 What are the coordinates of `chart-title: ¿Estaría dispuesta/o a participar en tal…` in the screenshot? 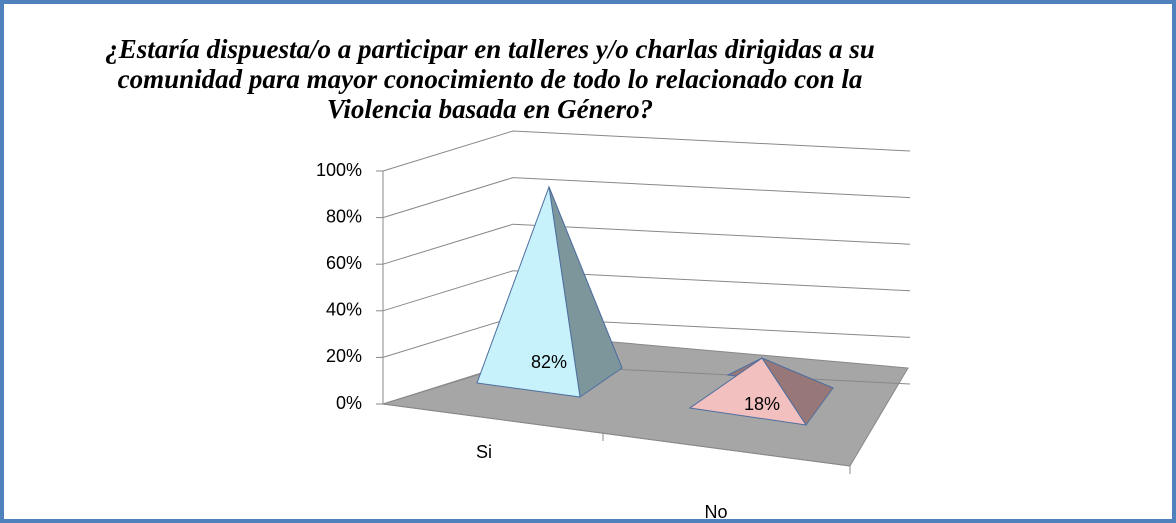 It's located at (490, 79).